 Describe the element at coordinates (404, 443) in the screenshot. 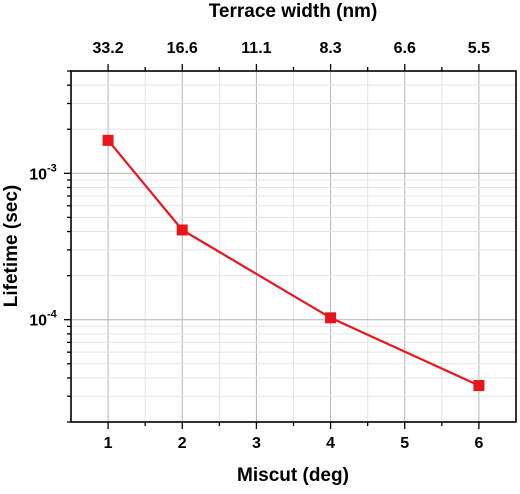

I see `x-tick-label: 5` at that location.